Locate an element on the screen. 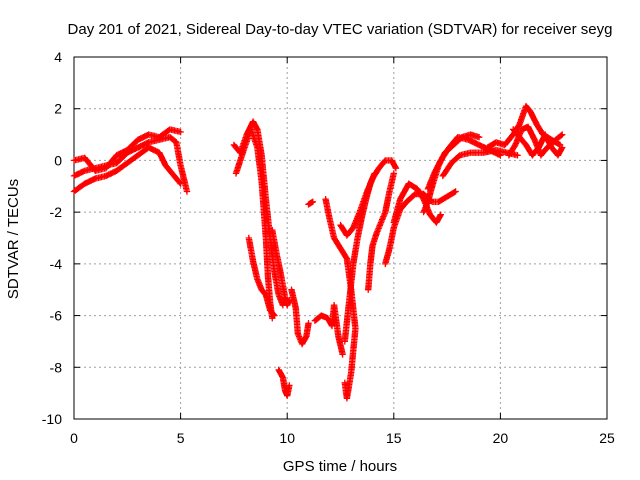  y-tick-label: -10 is located at coordinates (52, 419).